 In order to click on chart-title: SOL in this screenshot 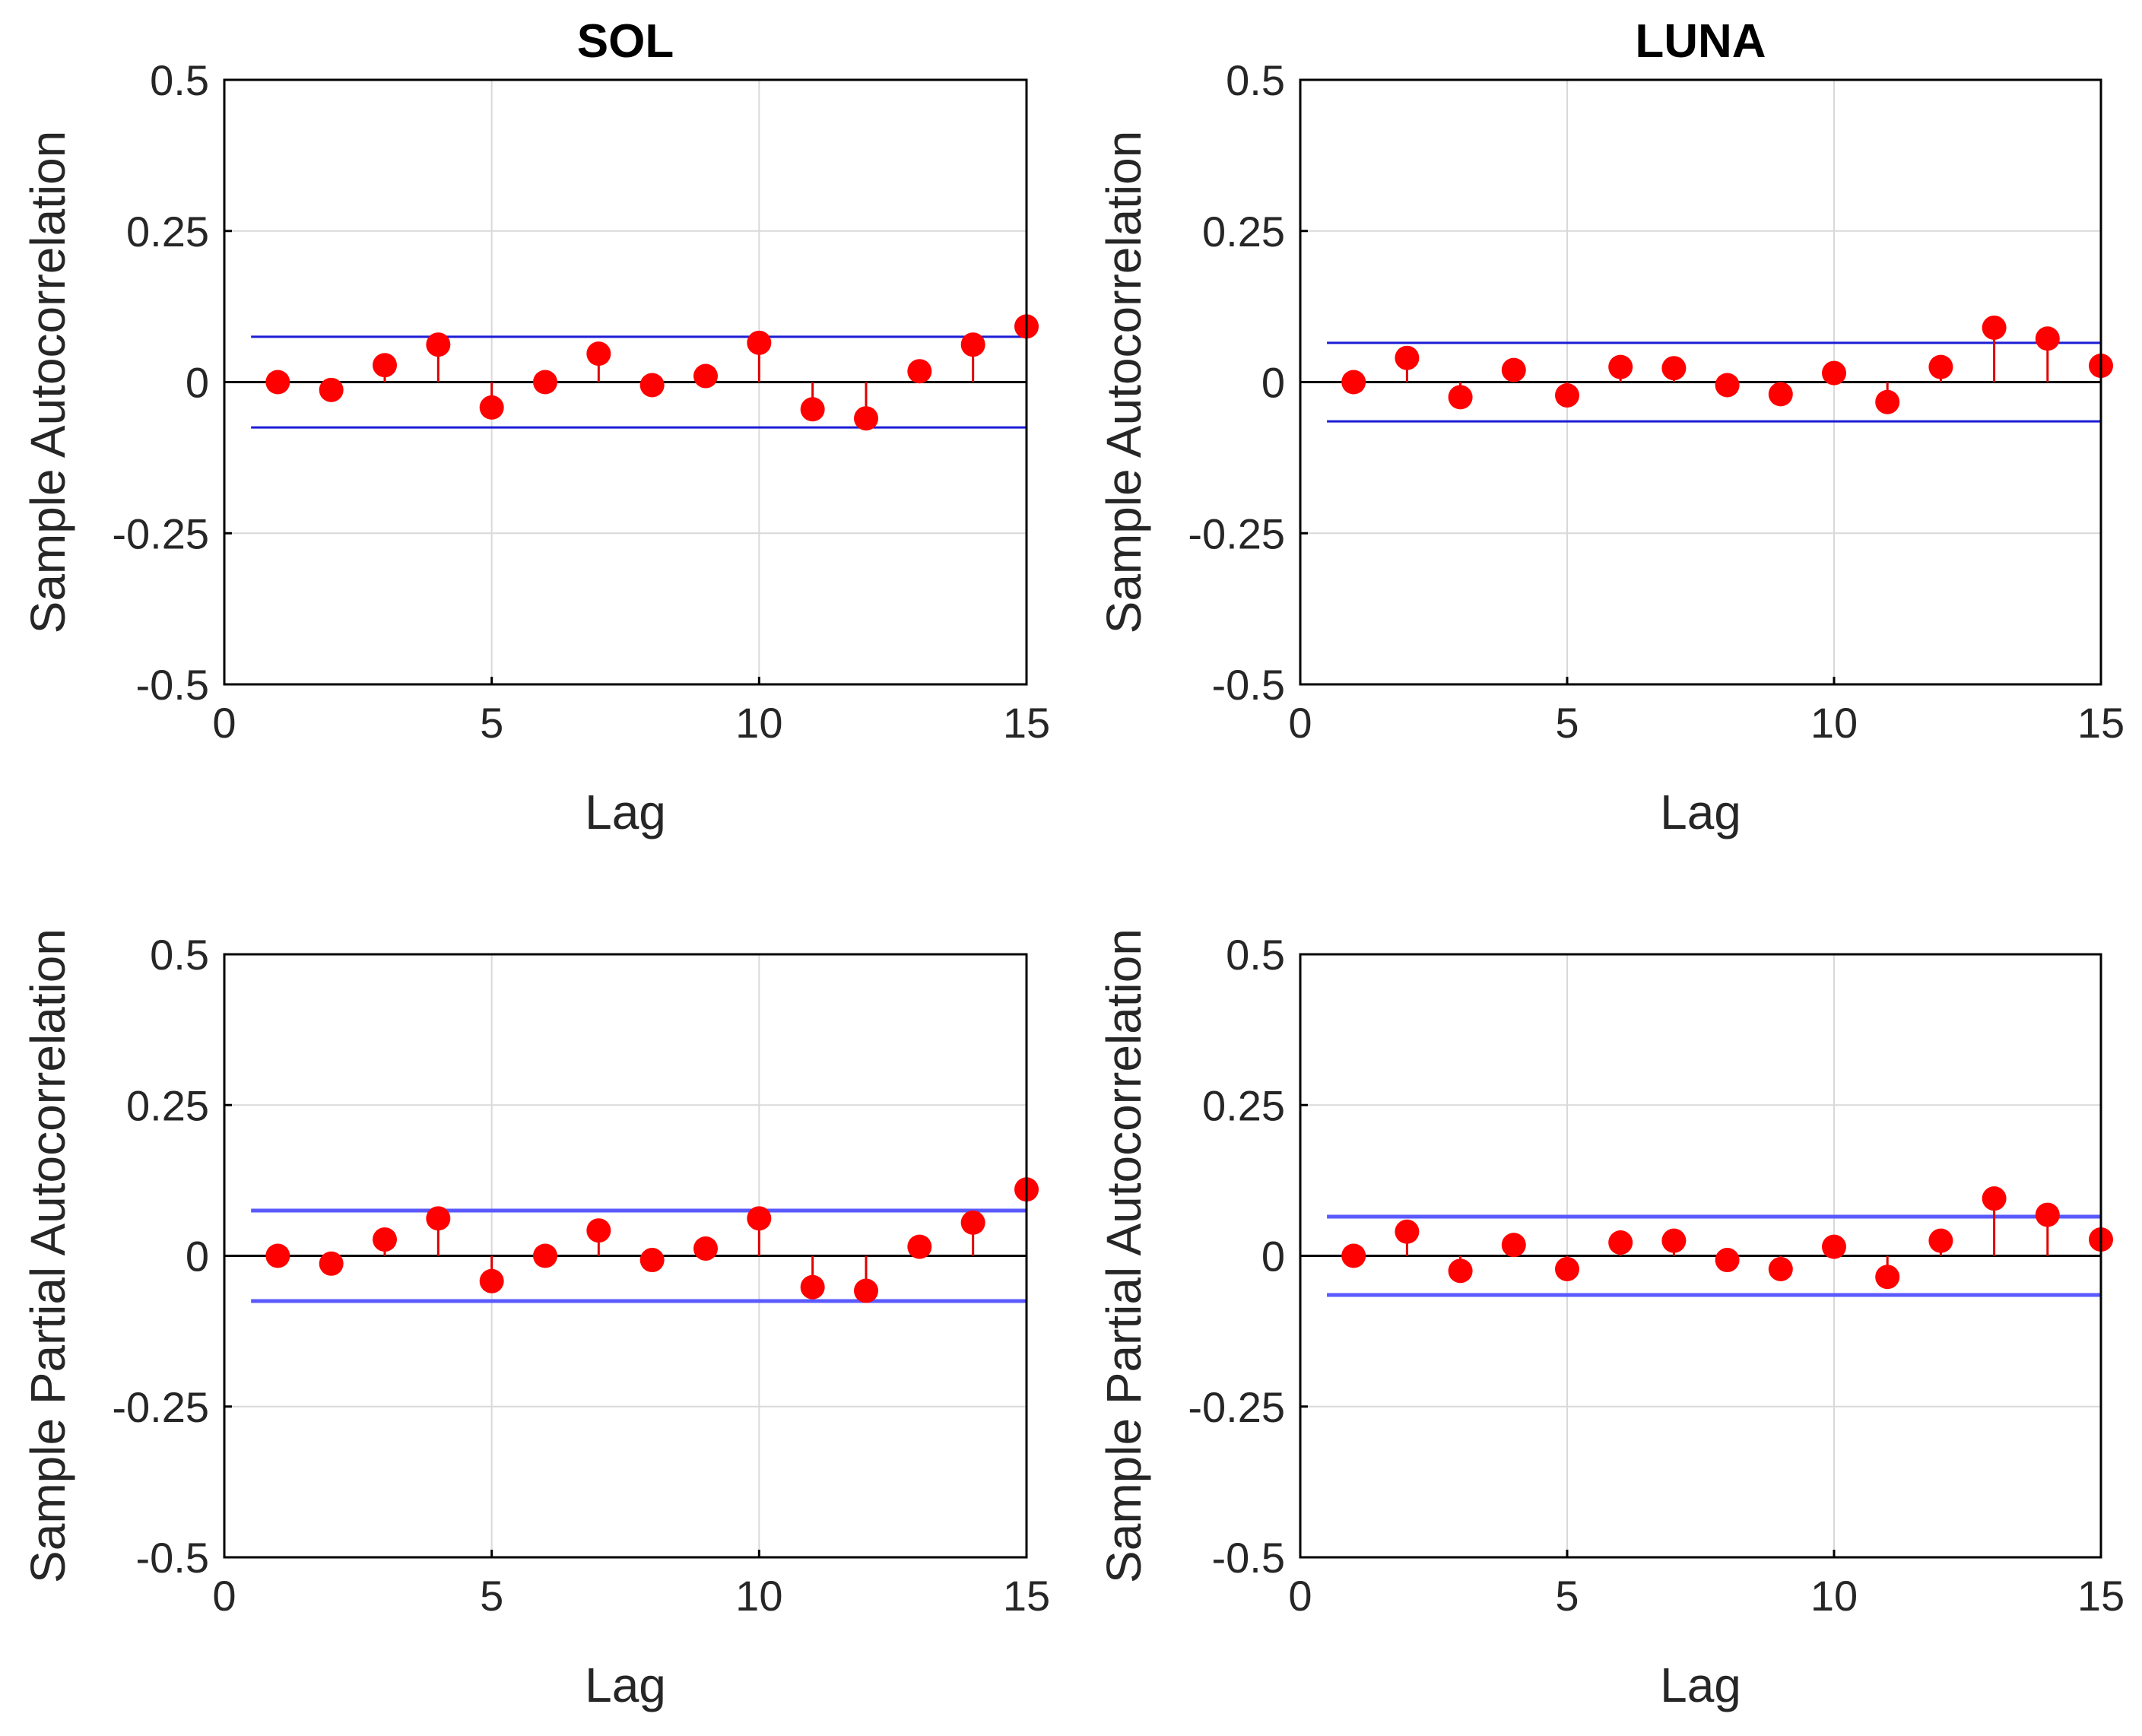, I will do `click(625, 41)`.